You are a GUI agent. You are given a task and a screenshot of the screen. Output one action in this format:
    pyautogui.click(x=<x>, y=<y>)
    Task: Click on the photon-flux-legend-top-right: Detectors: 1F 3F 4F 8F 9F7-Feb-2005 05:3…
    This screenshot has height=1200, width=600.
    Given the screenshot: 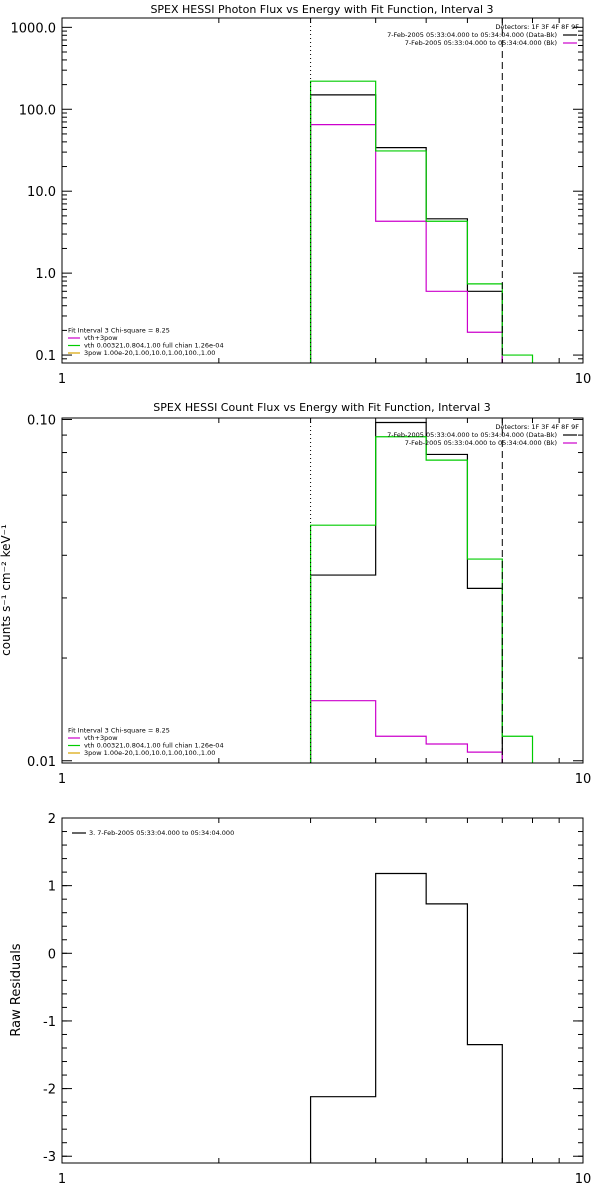 What is the action you would take?
    pyautogui.click(x=483, y=35)
    